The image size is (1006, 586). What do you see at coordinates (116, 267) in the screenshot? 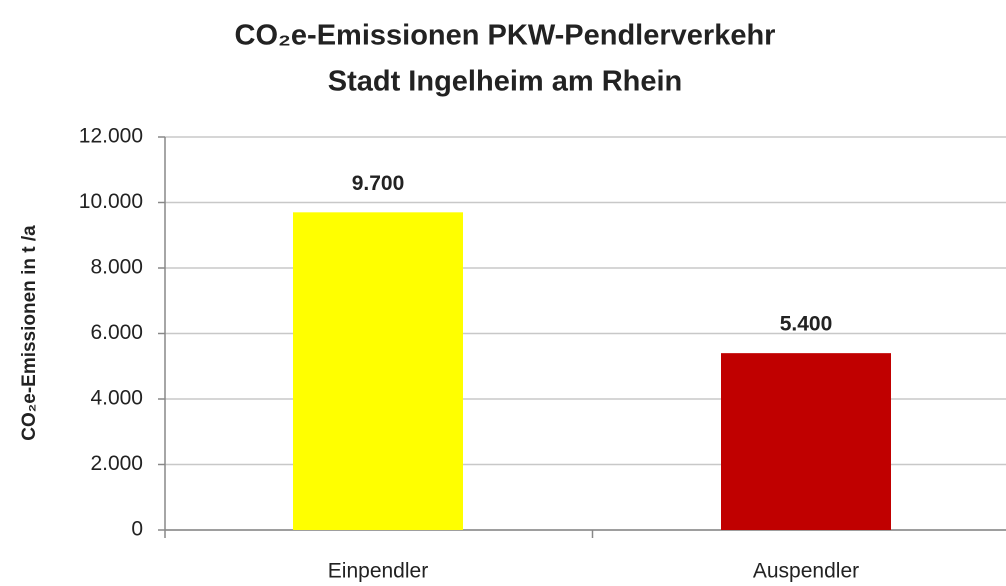
I see `y-tick-label: 8.000` at bounding box center [116, 267].